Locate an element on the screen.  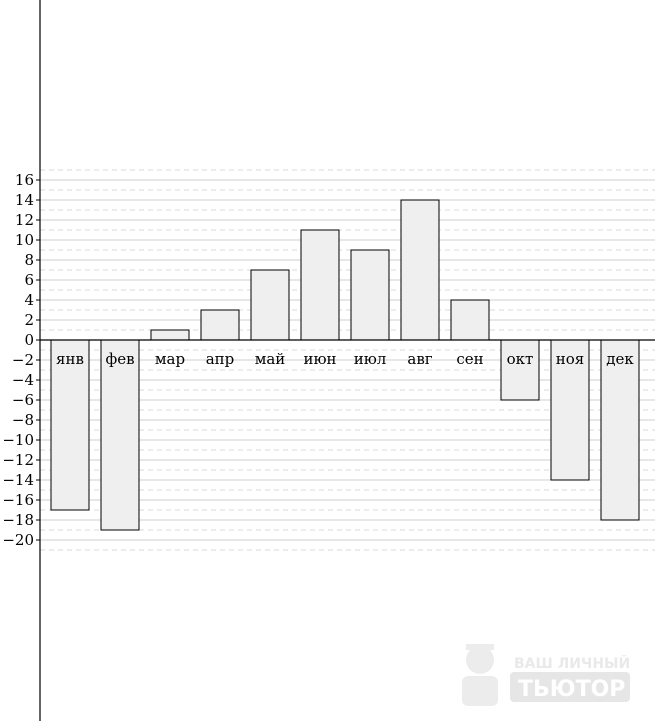
y-tick-label: 14 is located at coordinates (24, 200).